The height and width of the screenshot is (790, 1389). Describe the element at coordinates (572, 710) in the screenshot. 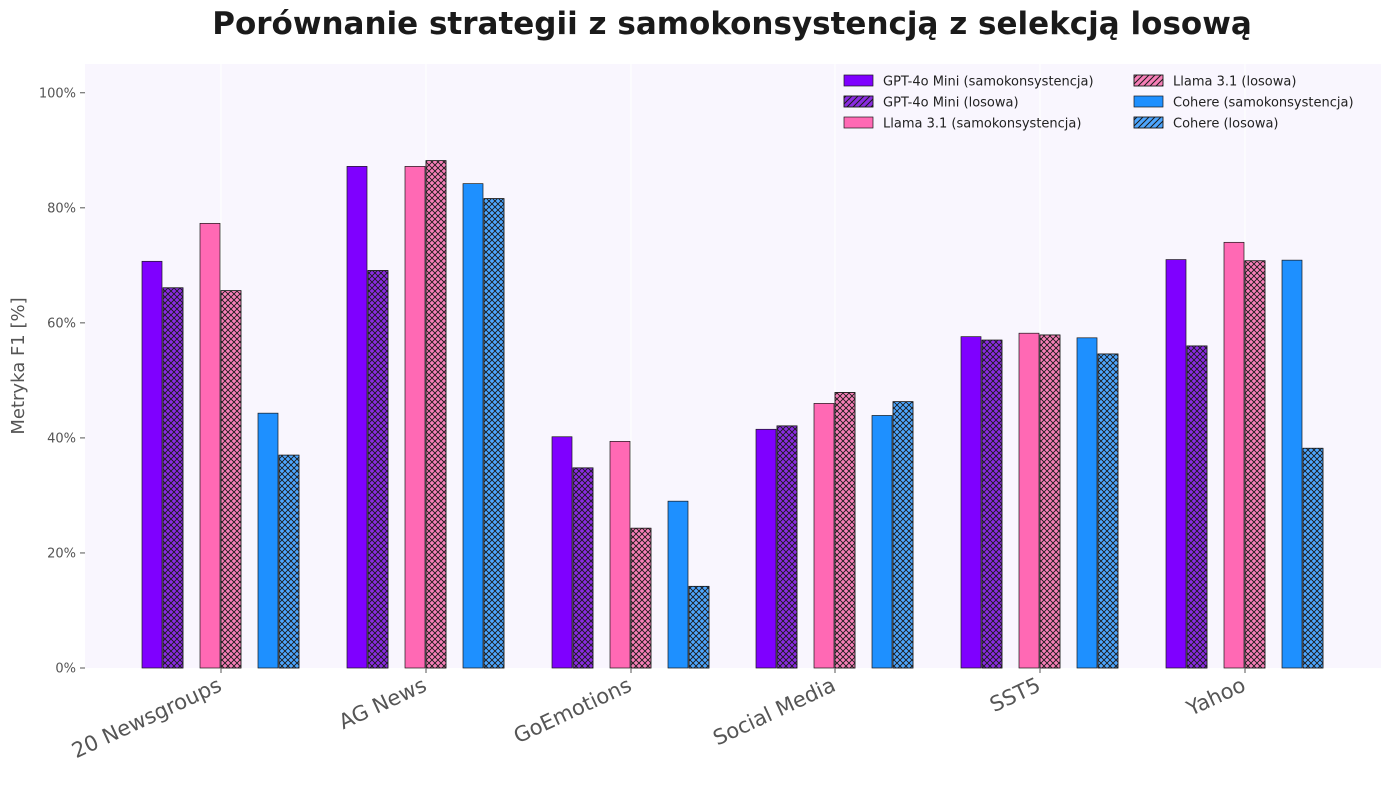

I see `x-tick-label: GoEmotions` at that location.